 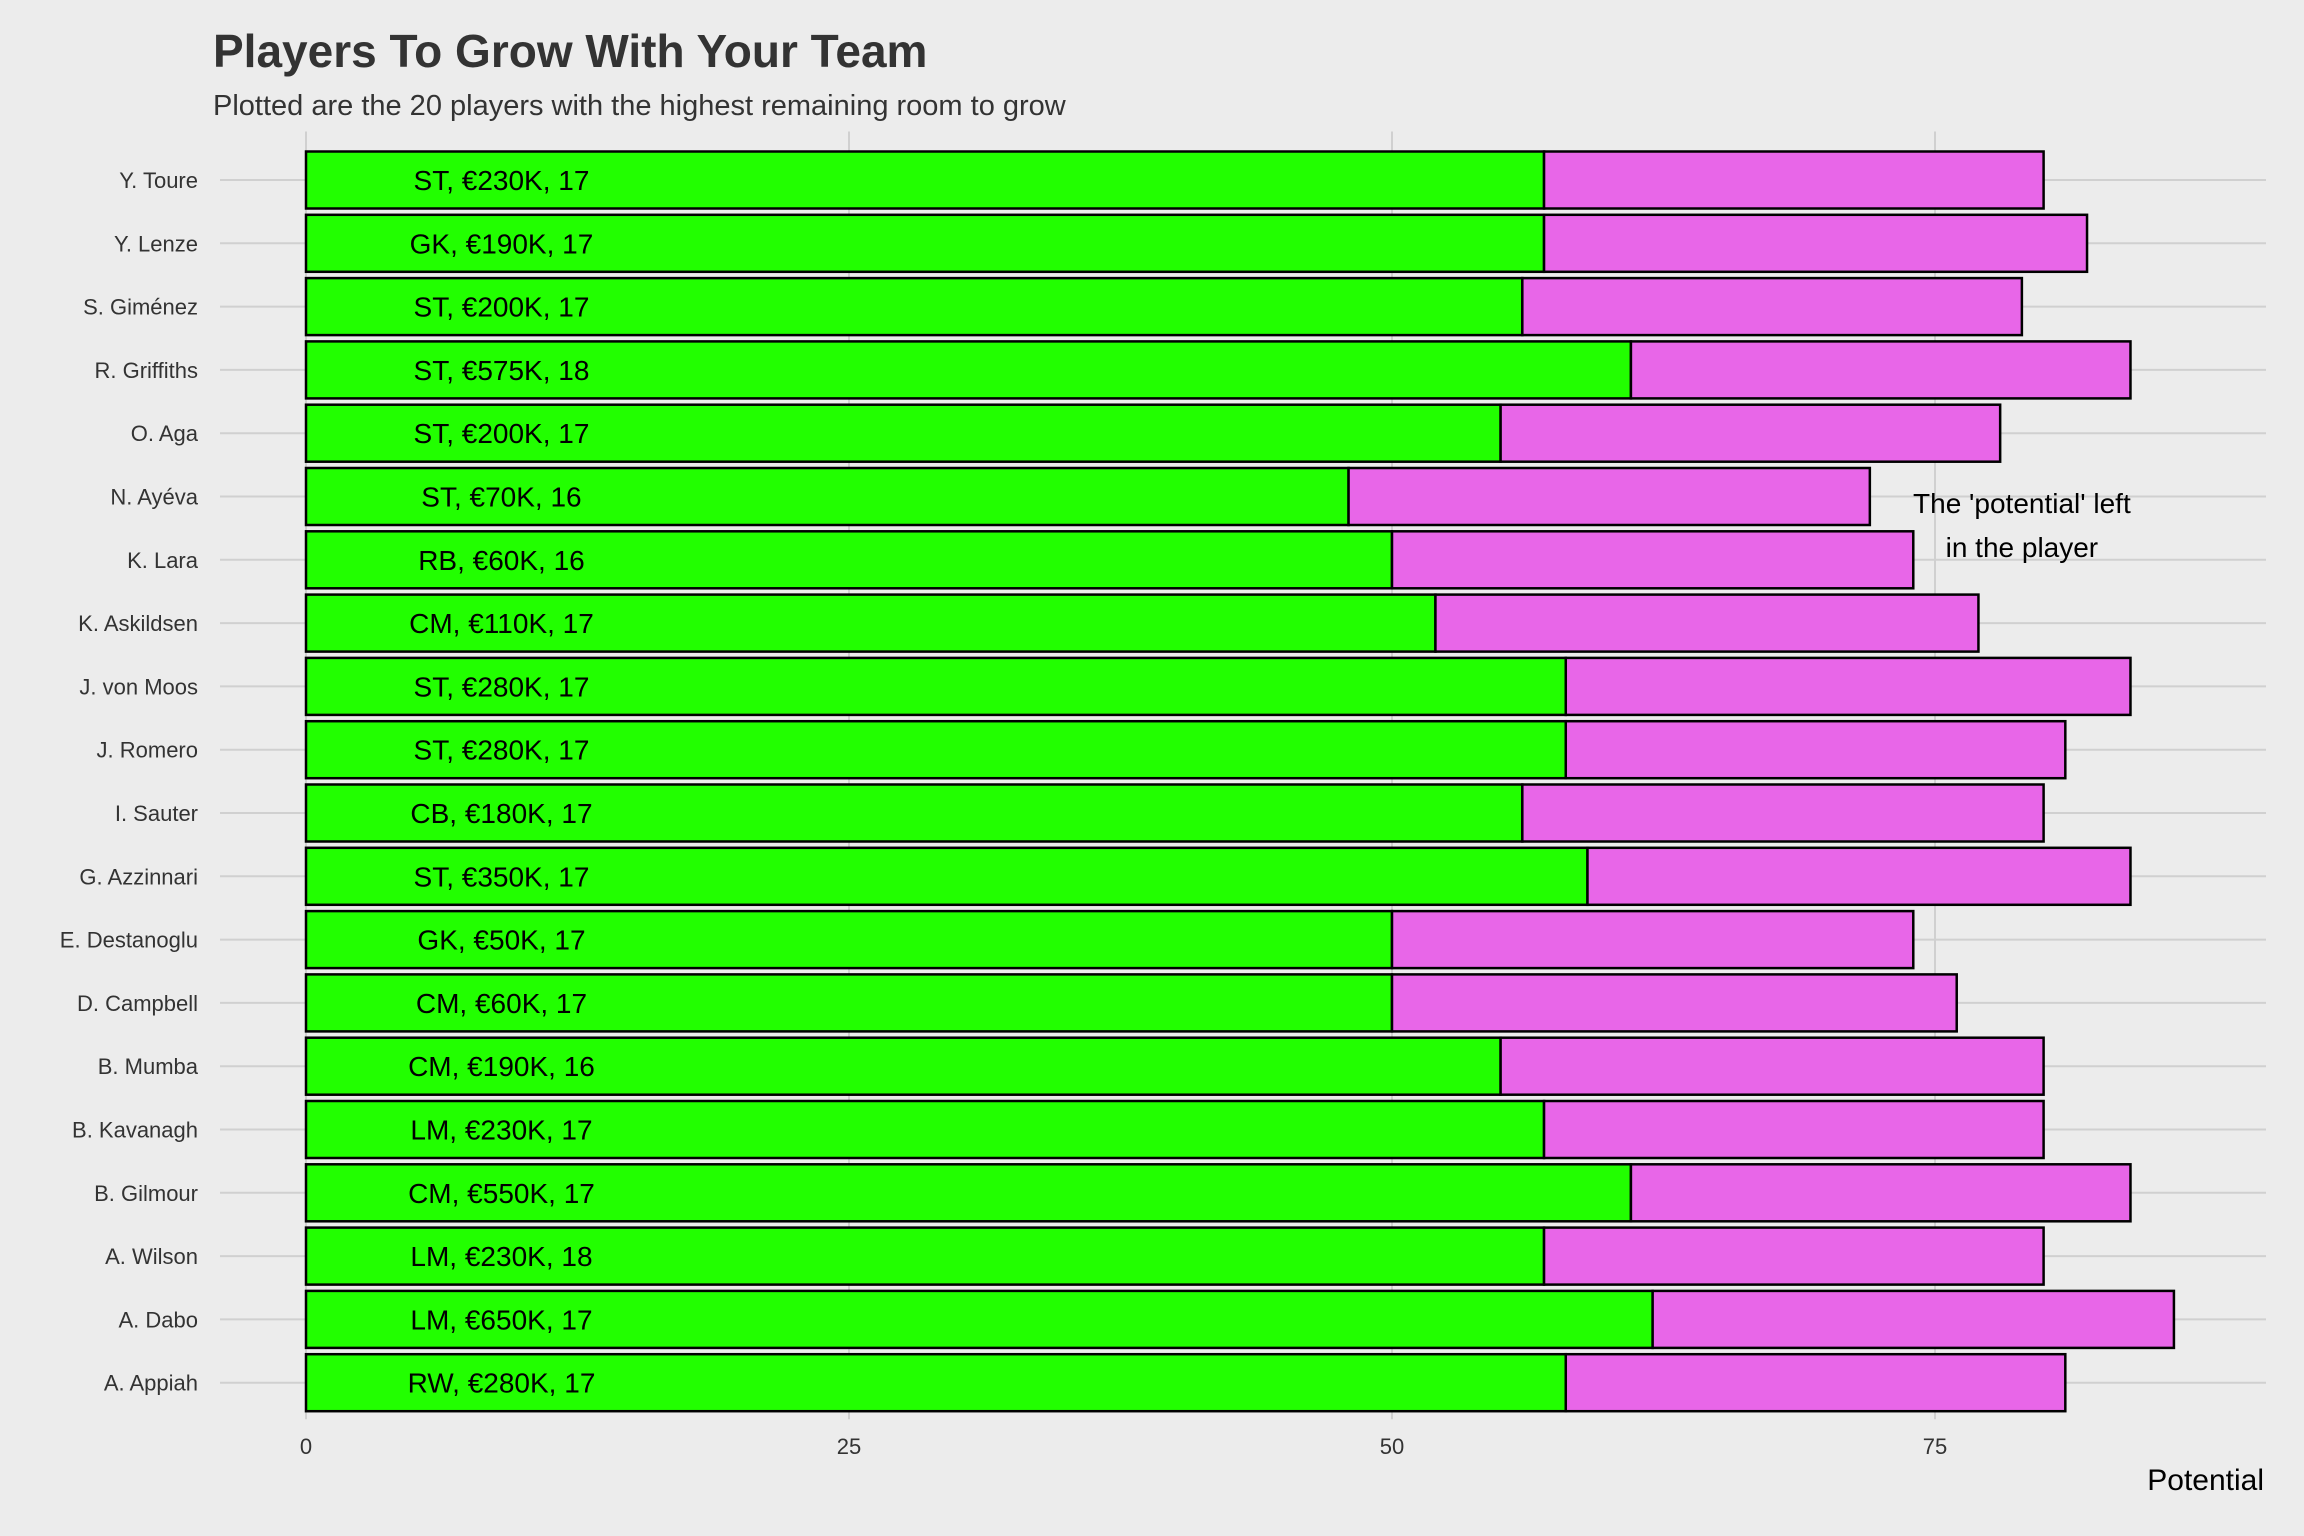 I want to click on y-tick-label: R. Griffiths, so click(x=146, y=370).